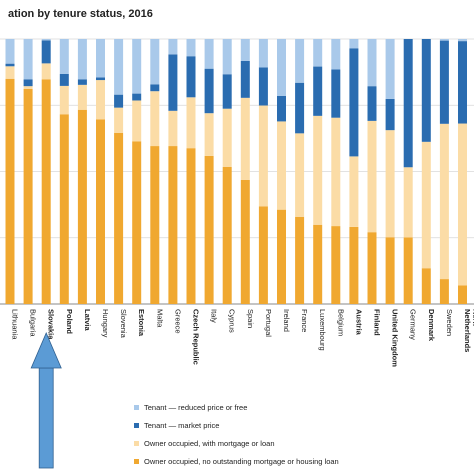 The width and height of the screenshot is (474, 474). What do you see at coordinates (263, 86) in the screenshot?
I see `bar-segment-portugal-s2` at bounding box center [263, 86].